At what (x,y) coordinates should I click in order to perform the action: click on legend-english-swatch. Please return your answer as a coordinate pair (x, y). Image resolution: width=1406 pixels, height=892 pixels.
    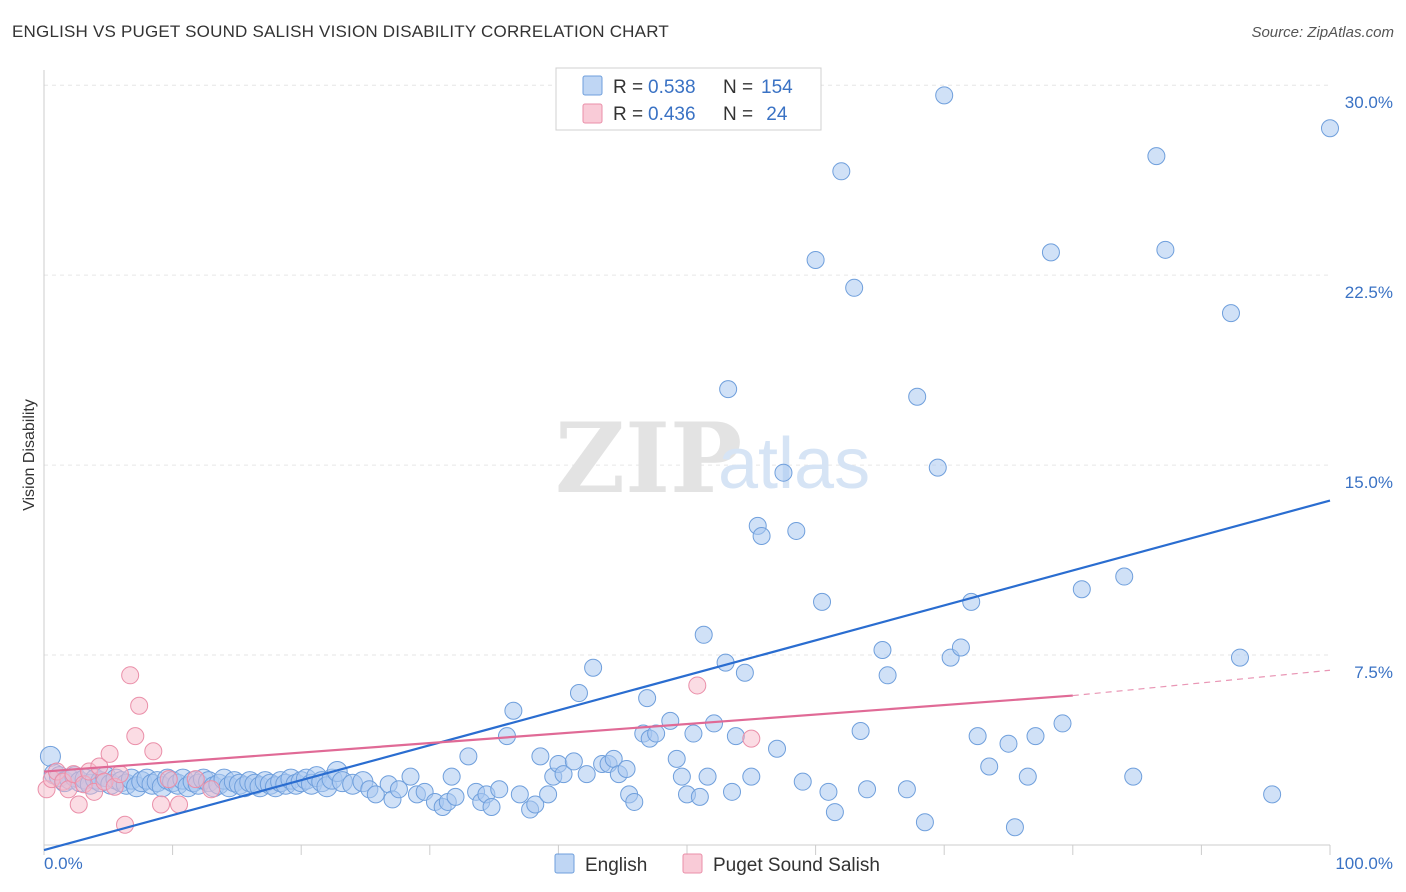
    Looking at the image, I should click on (564, 863).